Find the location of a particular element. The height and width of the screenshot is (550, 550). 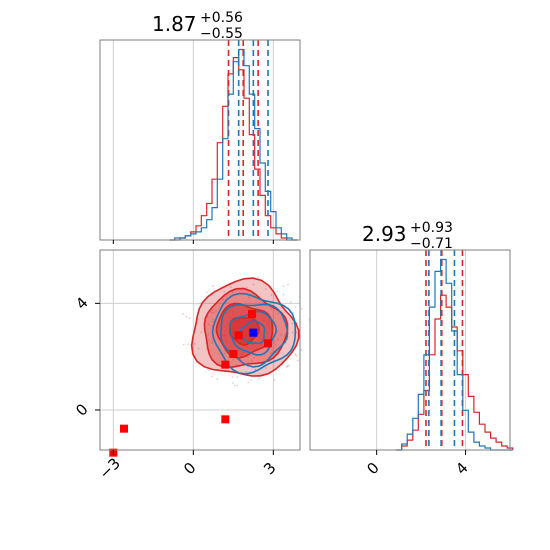

title-1-minus: −0.55 is located at coordinates (221, 34).